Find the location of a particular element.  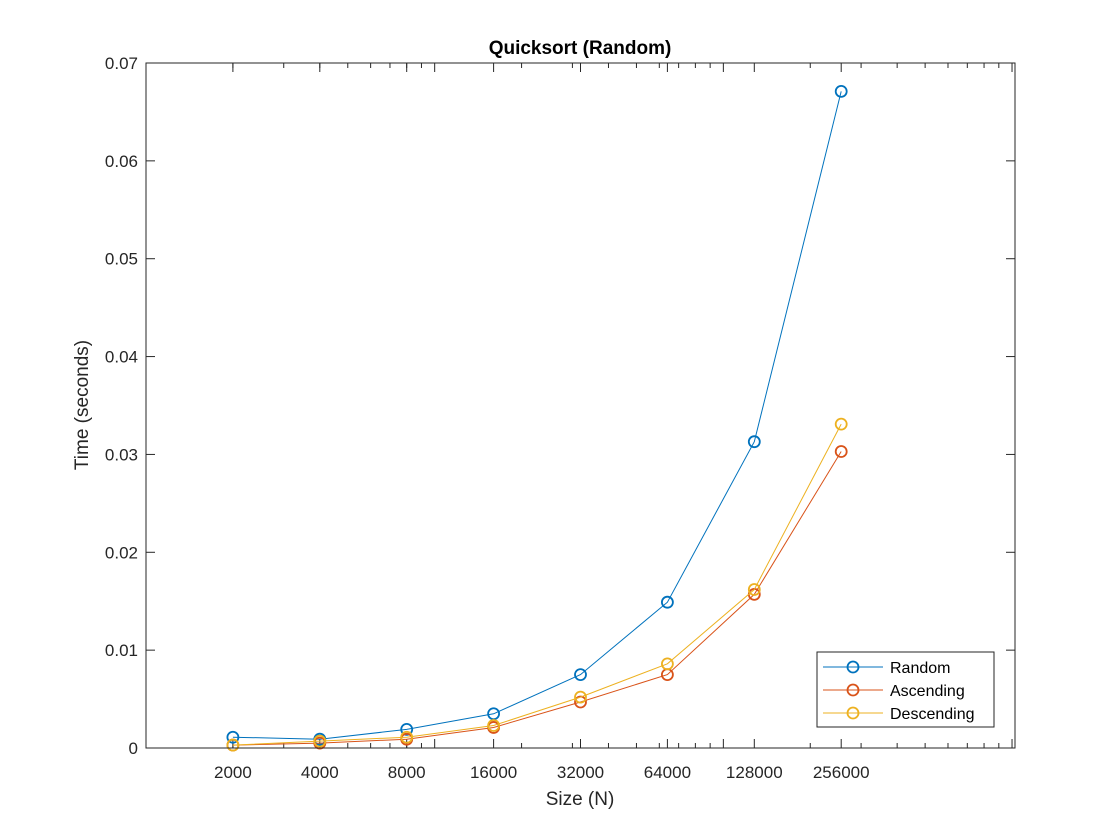

x-tick-label: 2000 is located at coordinates (233, 772).